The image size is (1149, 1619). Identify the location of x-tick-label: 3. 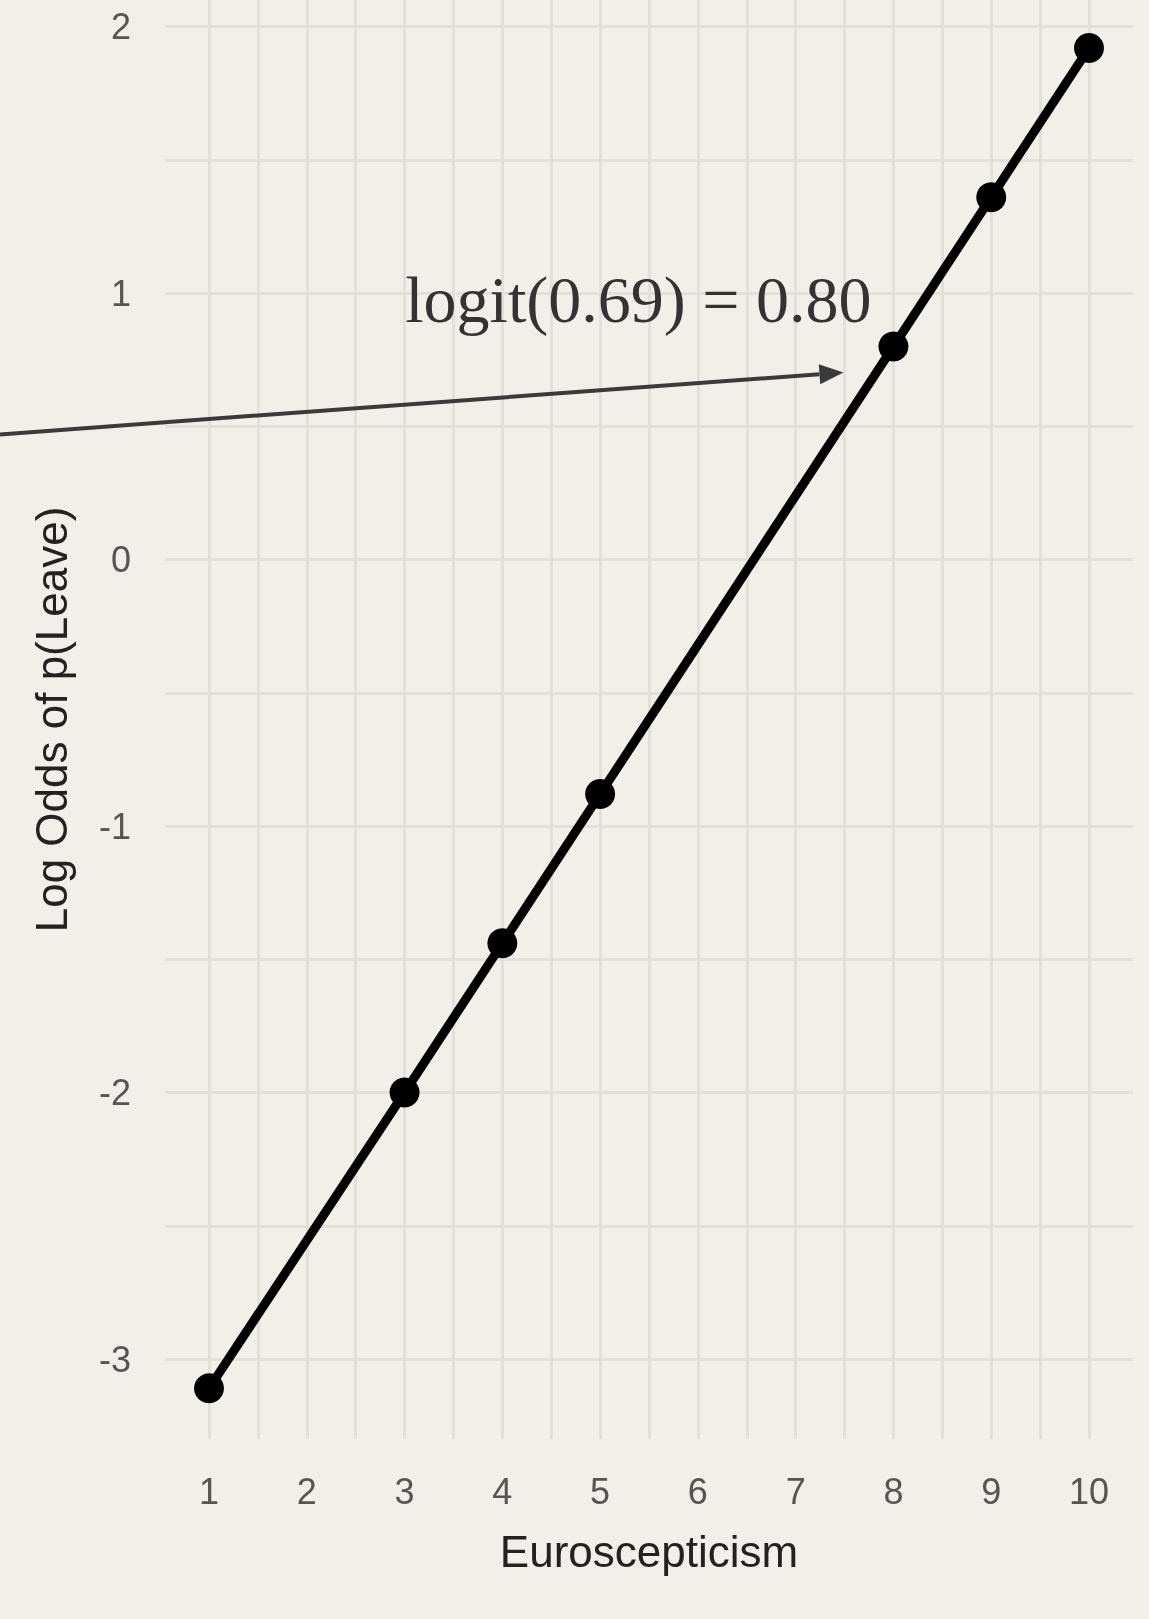
(404, 1491).